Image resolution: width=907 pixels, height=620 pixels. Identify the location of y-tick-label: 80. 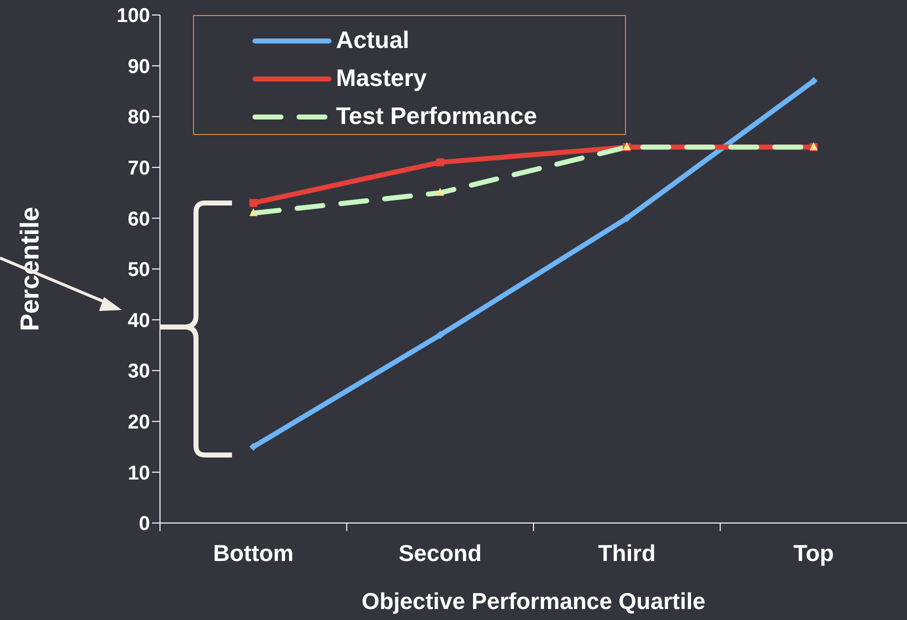
(139, 117).